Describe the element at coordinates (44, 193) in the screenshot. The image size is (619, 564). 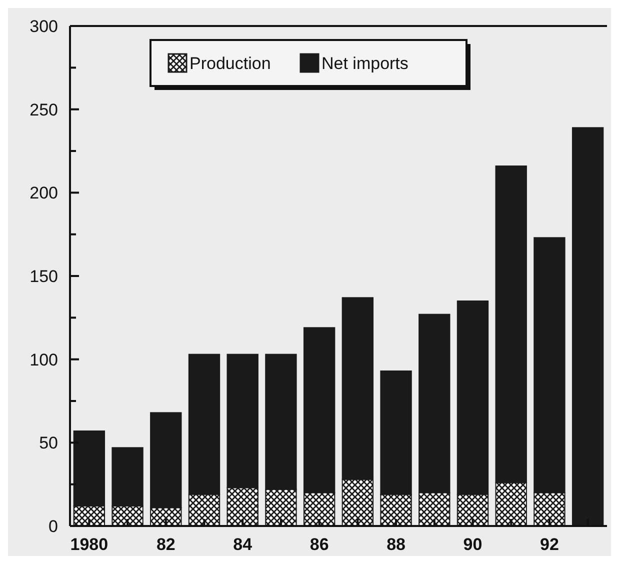
I see `y-tick-label: 200` at that location.